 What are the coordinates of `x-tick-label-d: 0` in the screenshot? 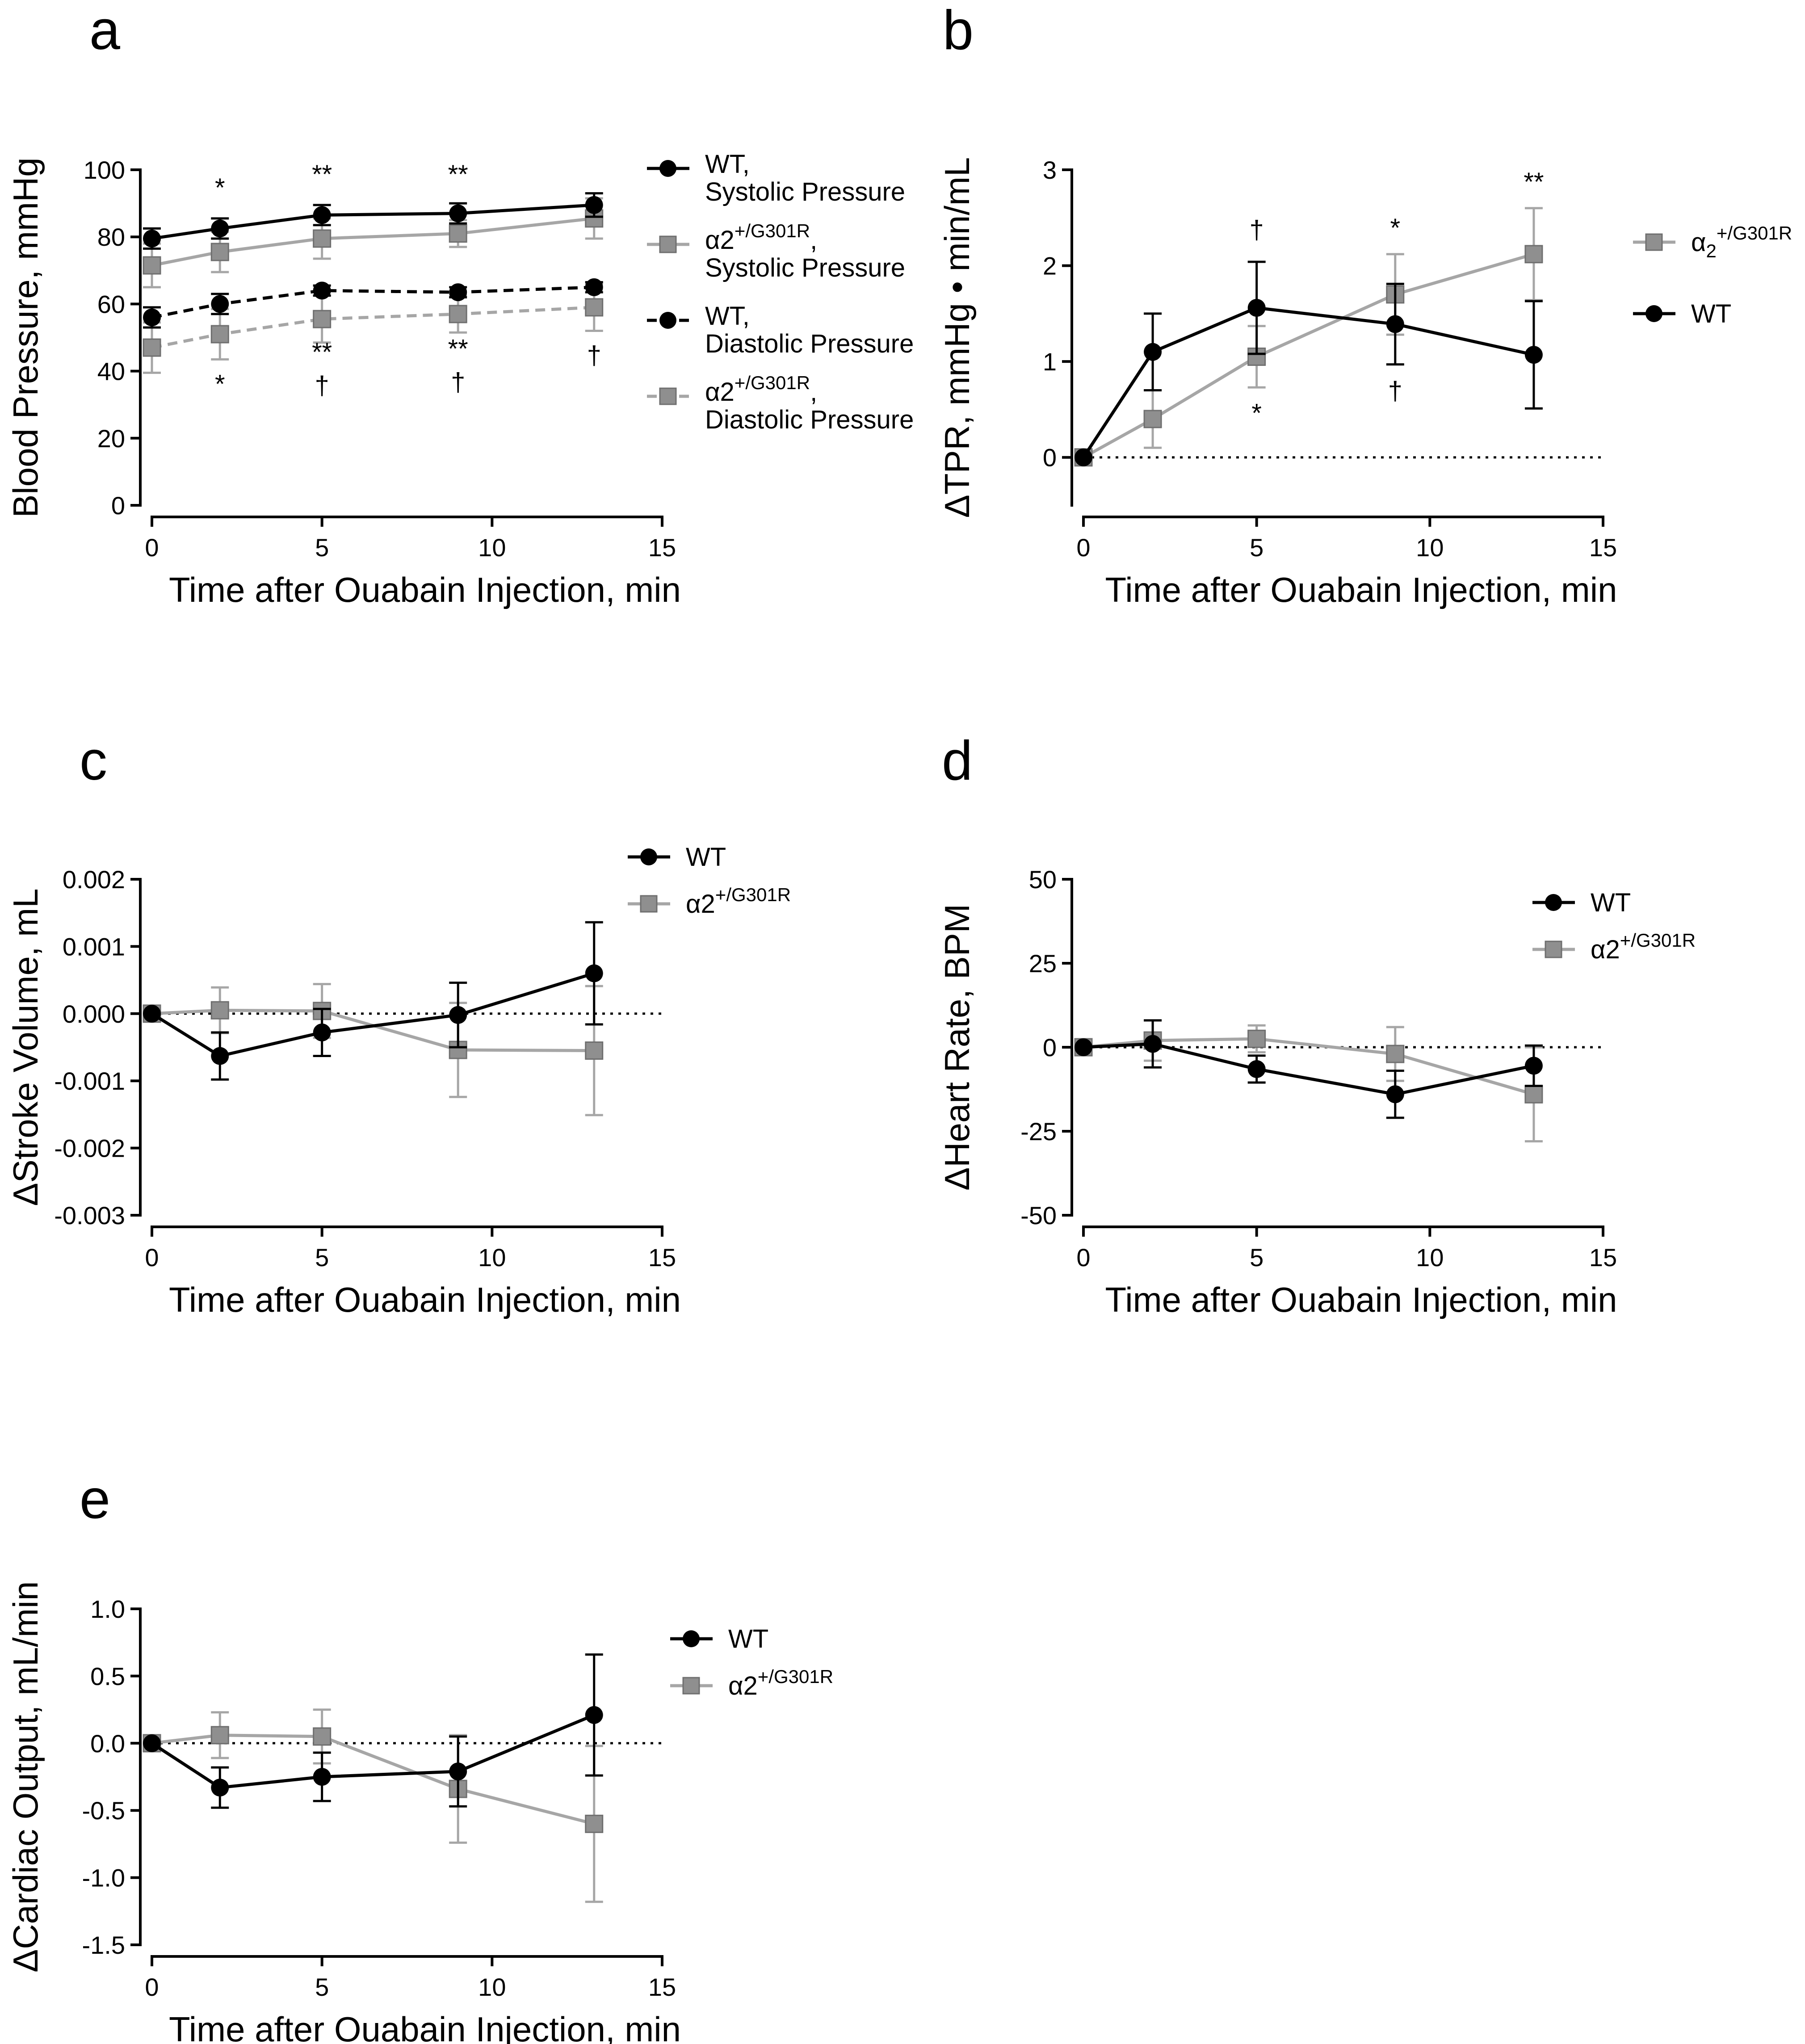 It's located at (1083, 1257).